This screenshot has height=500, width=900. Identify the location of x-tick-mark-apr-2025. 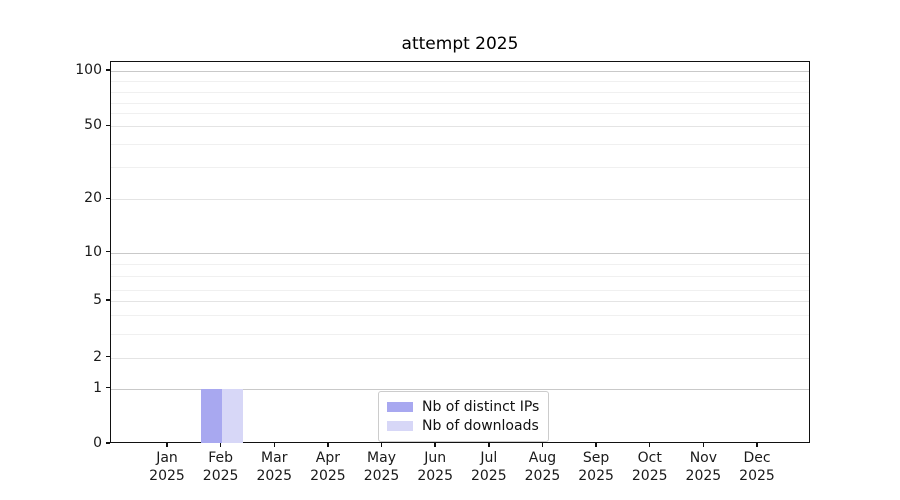
(328, 445).